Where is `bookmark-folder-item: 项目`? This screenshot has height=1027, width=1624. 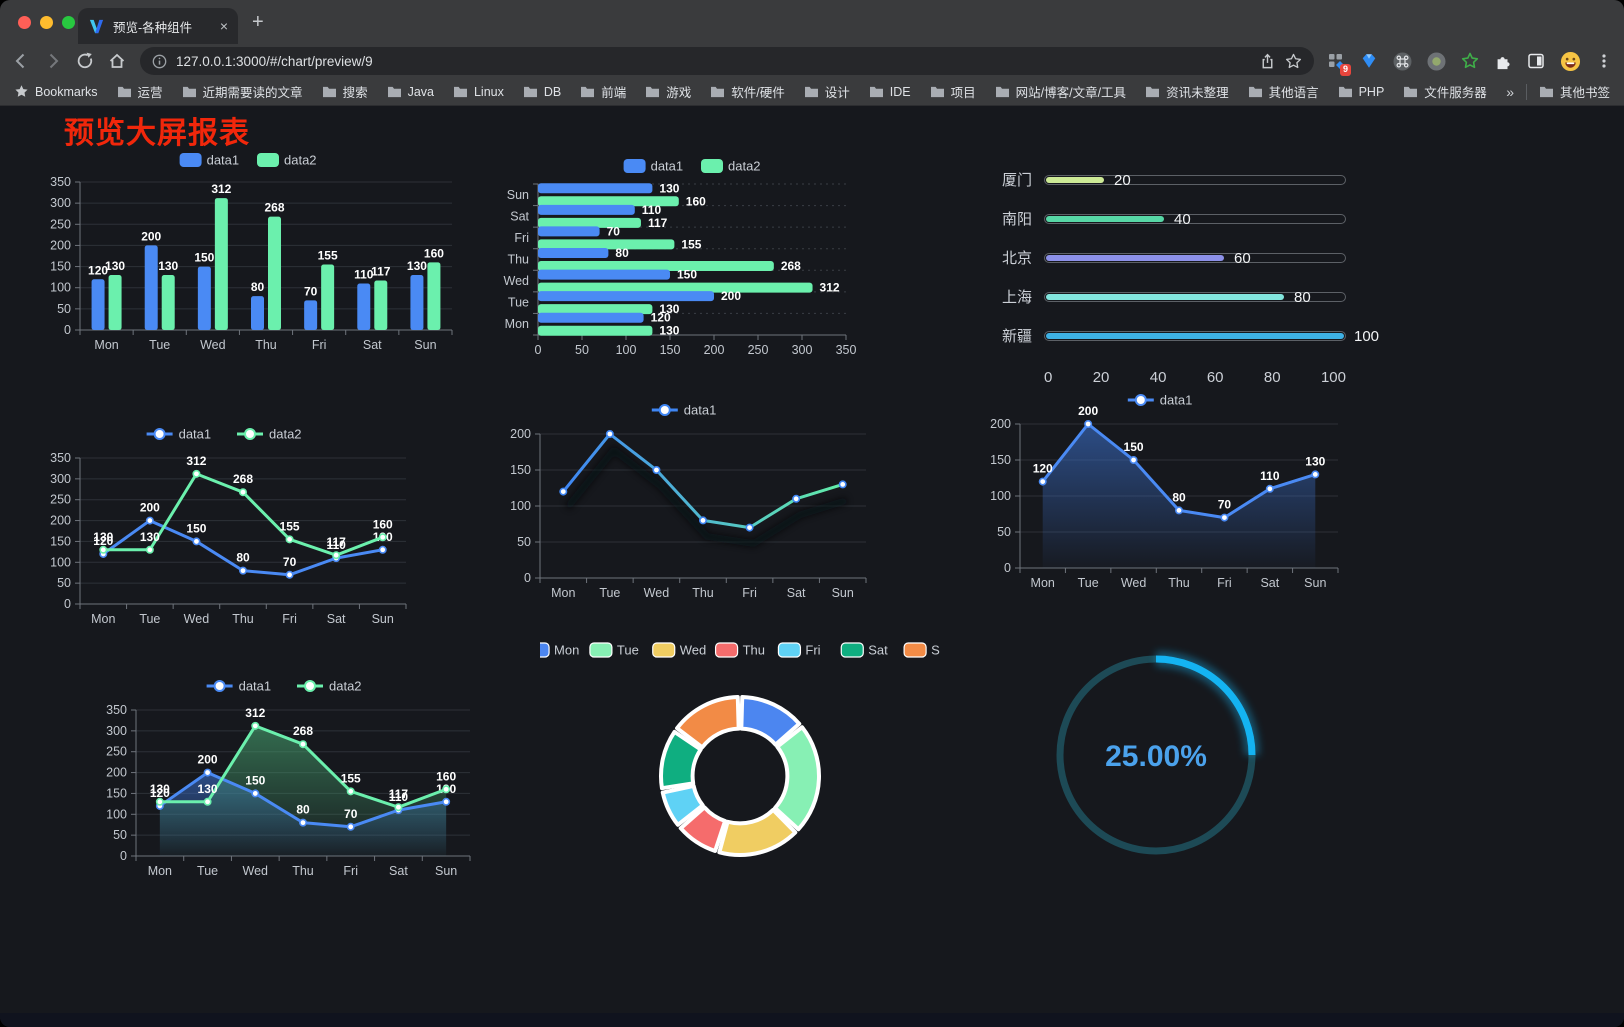 bookmark-folder-item: 项目 is located at coordinates (953, 91).